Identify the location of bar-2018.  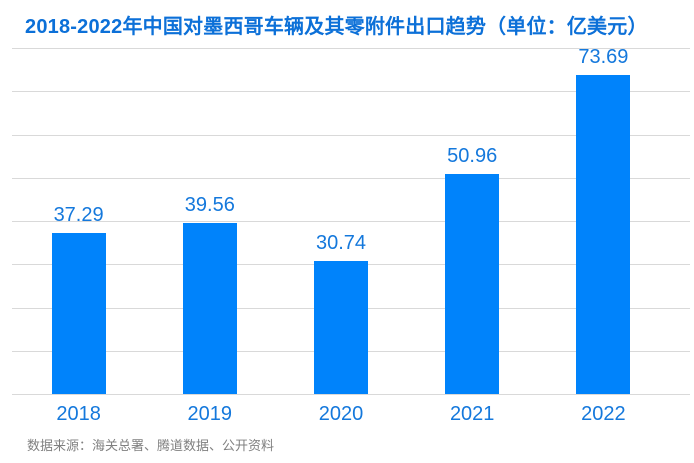
(78, 313).